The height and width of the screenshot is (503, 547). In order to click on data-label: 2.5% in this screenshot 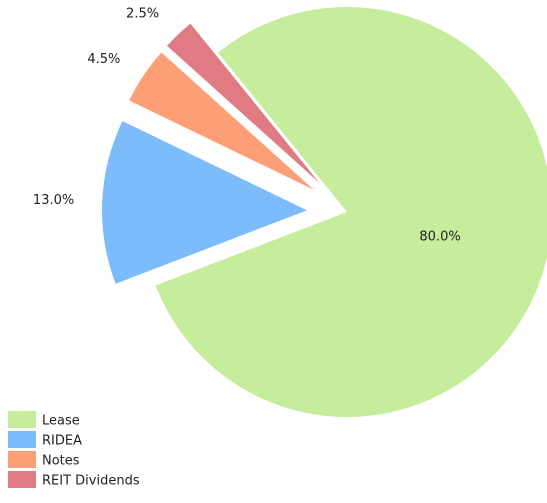, I will do `click(142, 13)`.